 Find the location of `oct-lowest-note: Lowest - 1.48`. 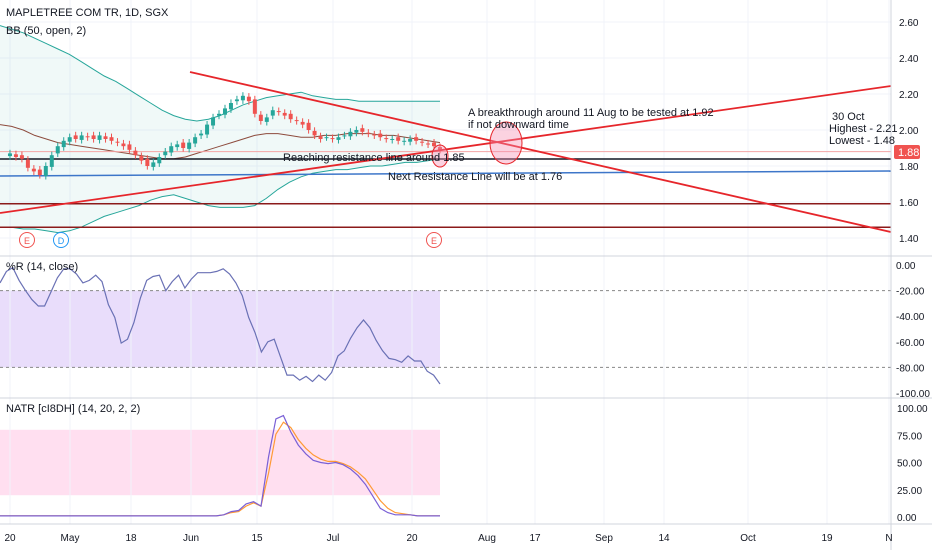

oct-lowest-note: Lowest - 1.48 is located at coordinates (862, 141).